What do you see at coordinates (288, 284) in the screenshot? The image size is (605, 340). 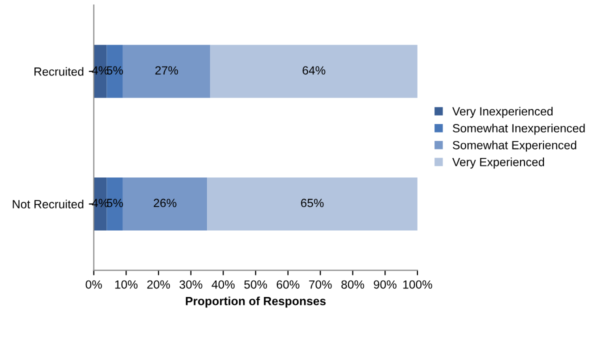 I see `x-tick-label: 60%` at bounding box center [288, 284].